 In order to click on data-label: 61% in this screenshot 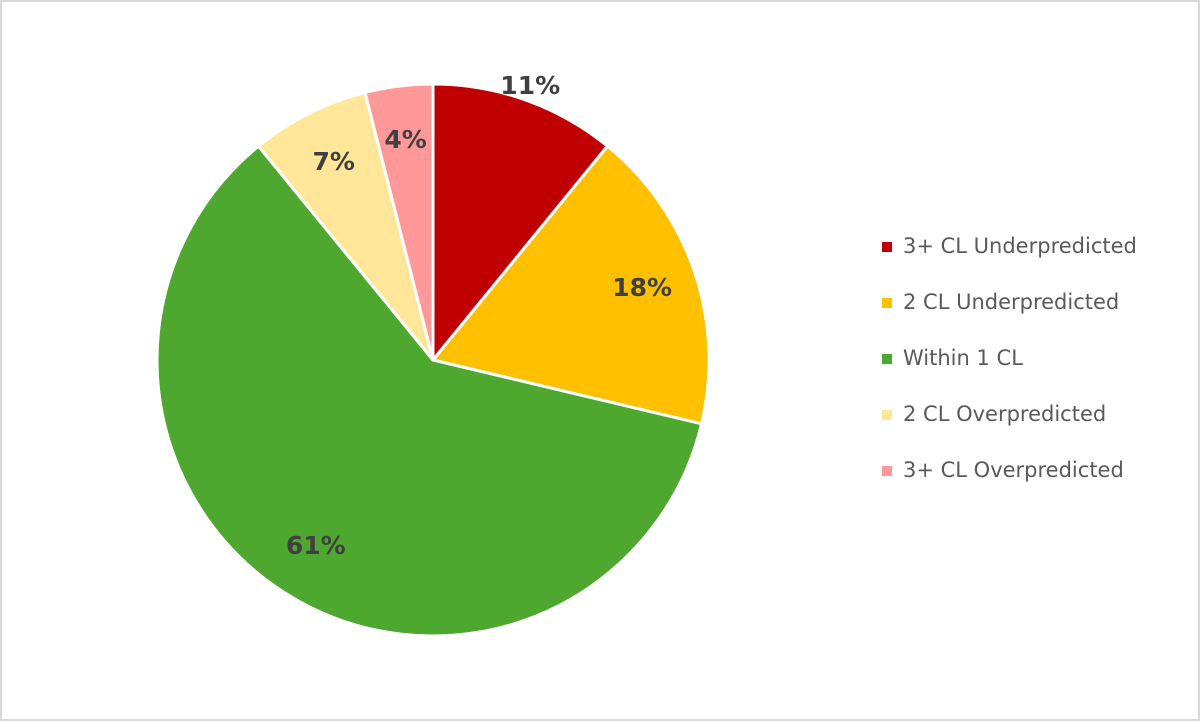, I will do `click(316, 545)`.